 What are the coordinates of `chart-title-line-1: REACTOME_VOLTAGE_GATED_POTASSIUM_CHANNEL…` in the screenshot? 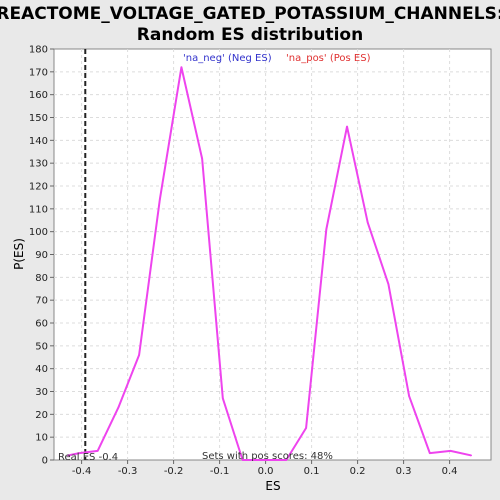 It's located at (250, 14).